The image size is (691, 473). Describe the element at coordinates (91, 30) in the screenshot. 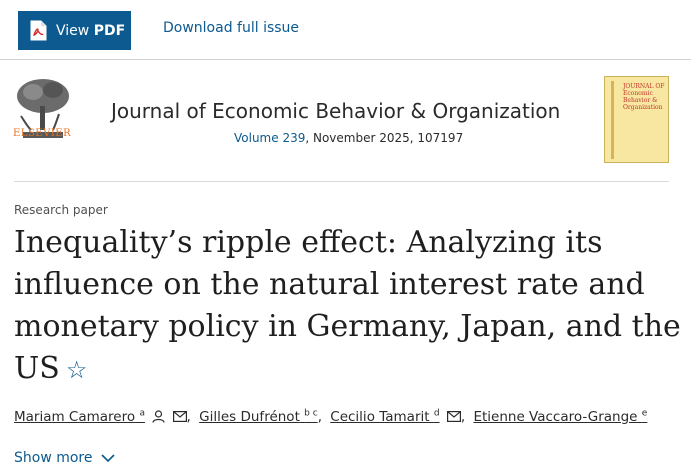

I see `view-pdf-label: View PDF` at that location.